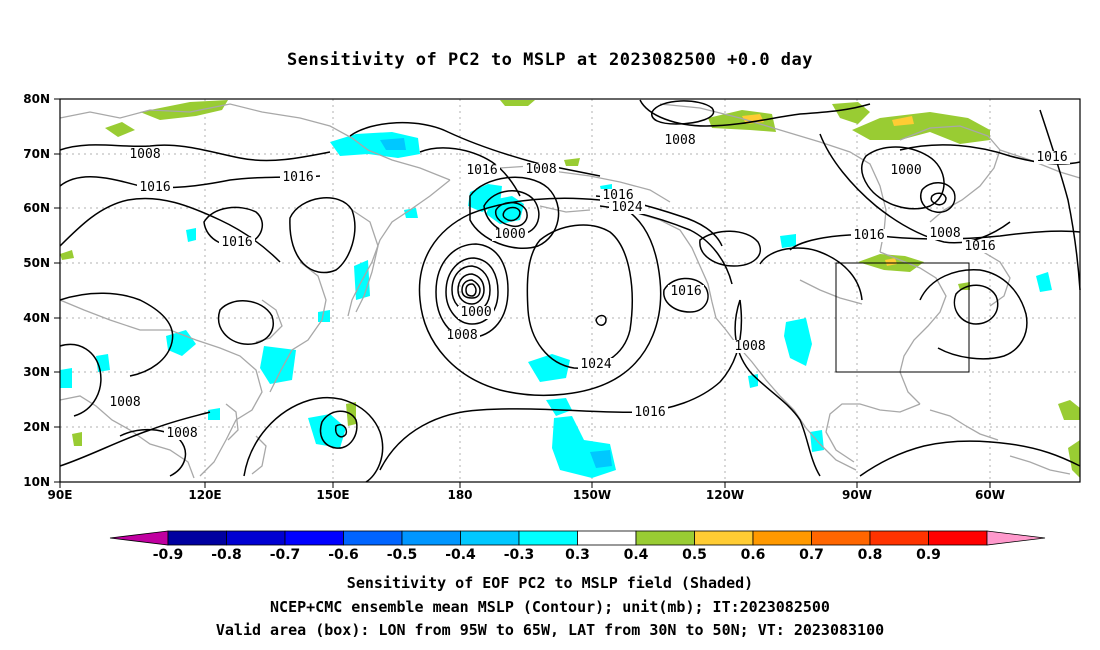 The height and width of the screenshot is (650, 1100). I want to click on coastline-caribbean, so click(964, 425).